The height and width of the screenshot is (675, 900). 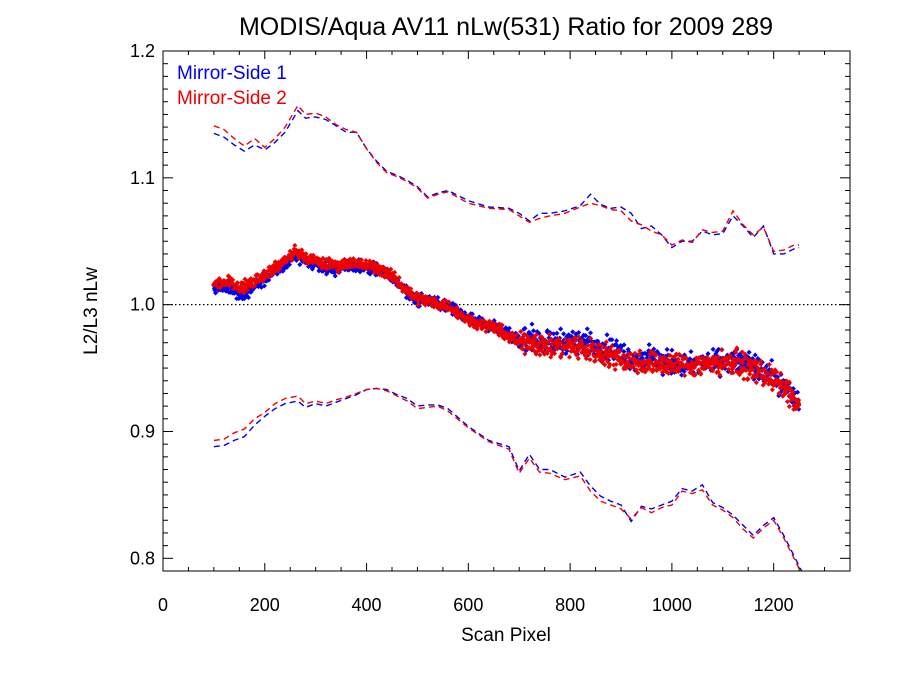 I want to click on x-tick-label: 0, so click(x=163, y=605).